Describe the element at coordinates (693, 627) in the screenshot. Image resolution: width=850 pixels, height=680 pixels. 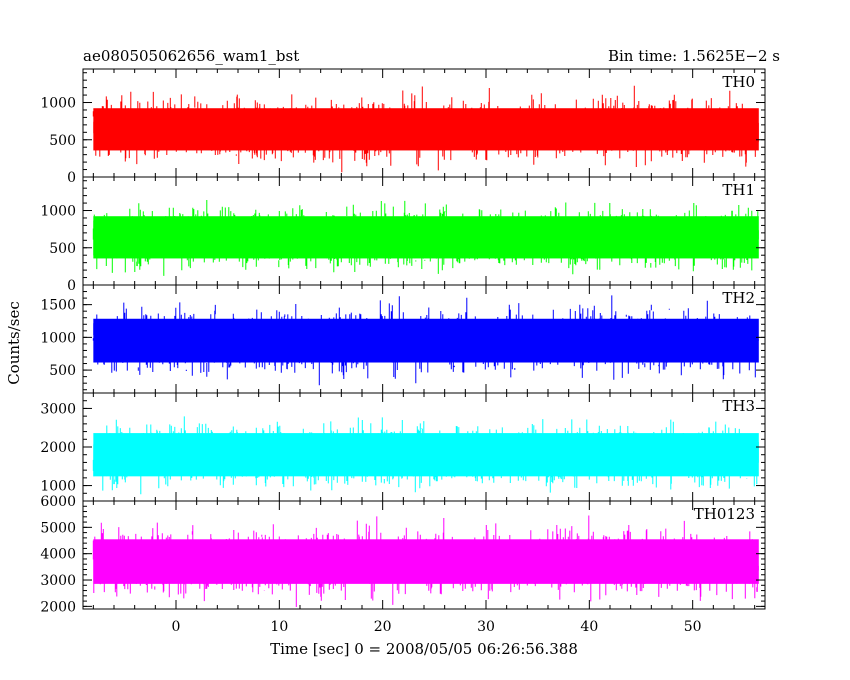
I see `x-tick-label: 50` at that location.